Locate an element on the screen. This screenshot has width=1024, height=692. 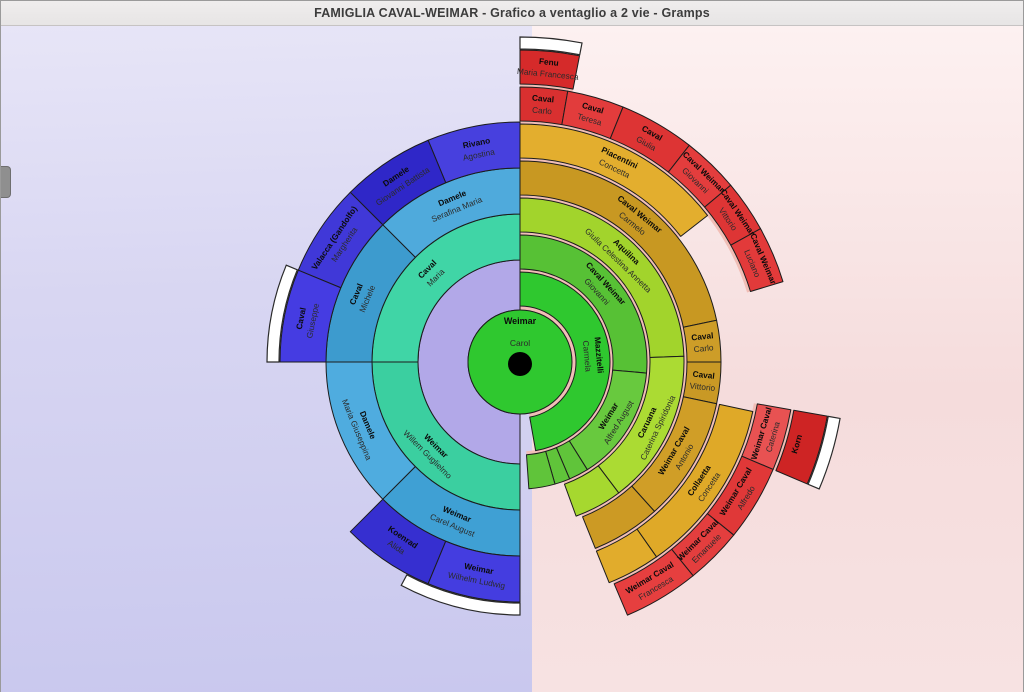
fan-segment-korn is located at coordinates (801, 447).